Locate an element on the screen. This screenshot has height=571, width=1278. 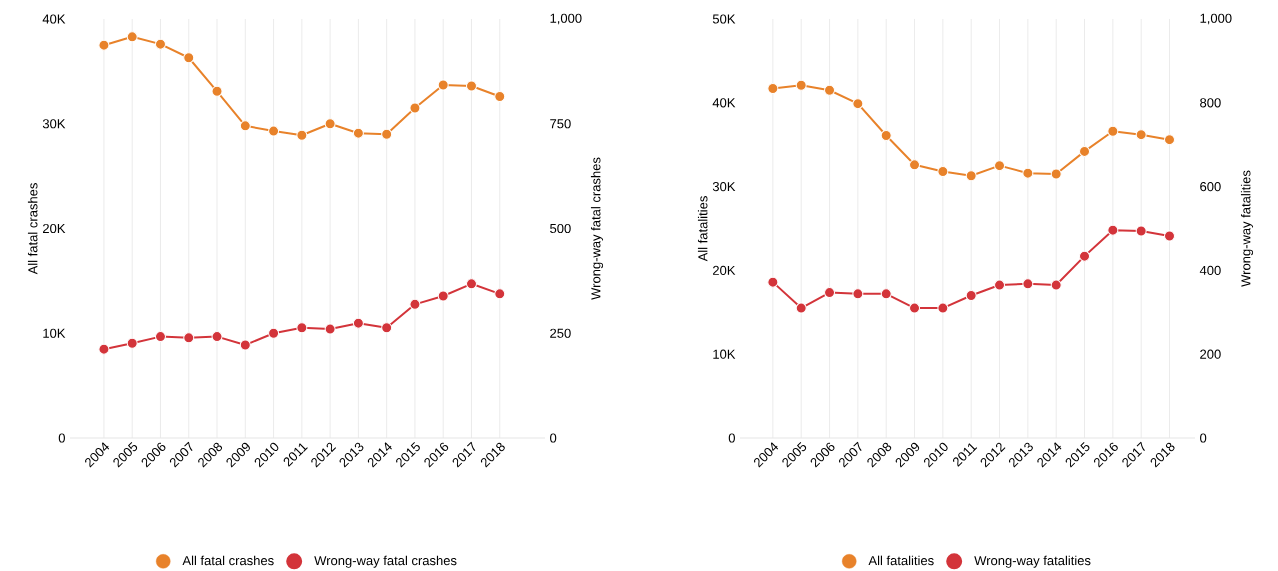
y2-tick-label: 200 is located at coordinates (1210, 354).